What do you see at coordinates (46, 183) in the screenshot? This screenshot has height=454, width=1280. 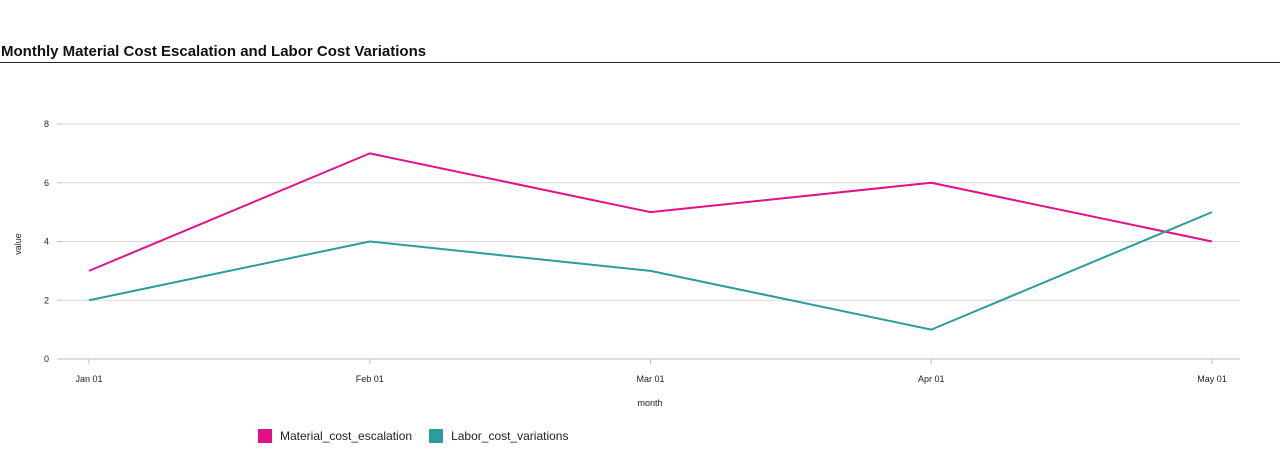 I see `y-tick-label: 6` at bounding box center [46, 183].